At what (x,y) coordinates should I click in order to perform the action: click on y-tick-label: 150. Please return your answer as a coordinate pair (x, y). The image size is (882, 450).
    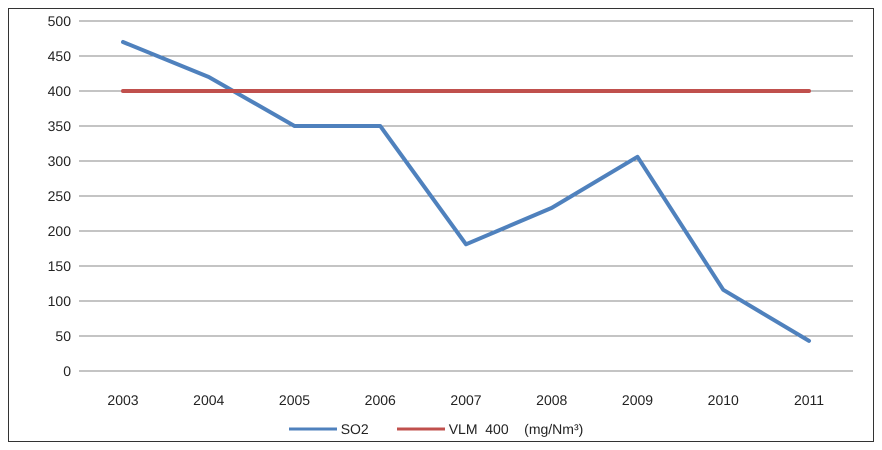
    Looking at the image, I should click on (60, 266).